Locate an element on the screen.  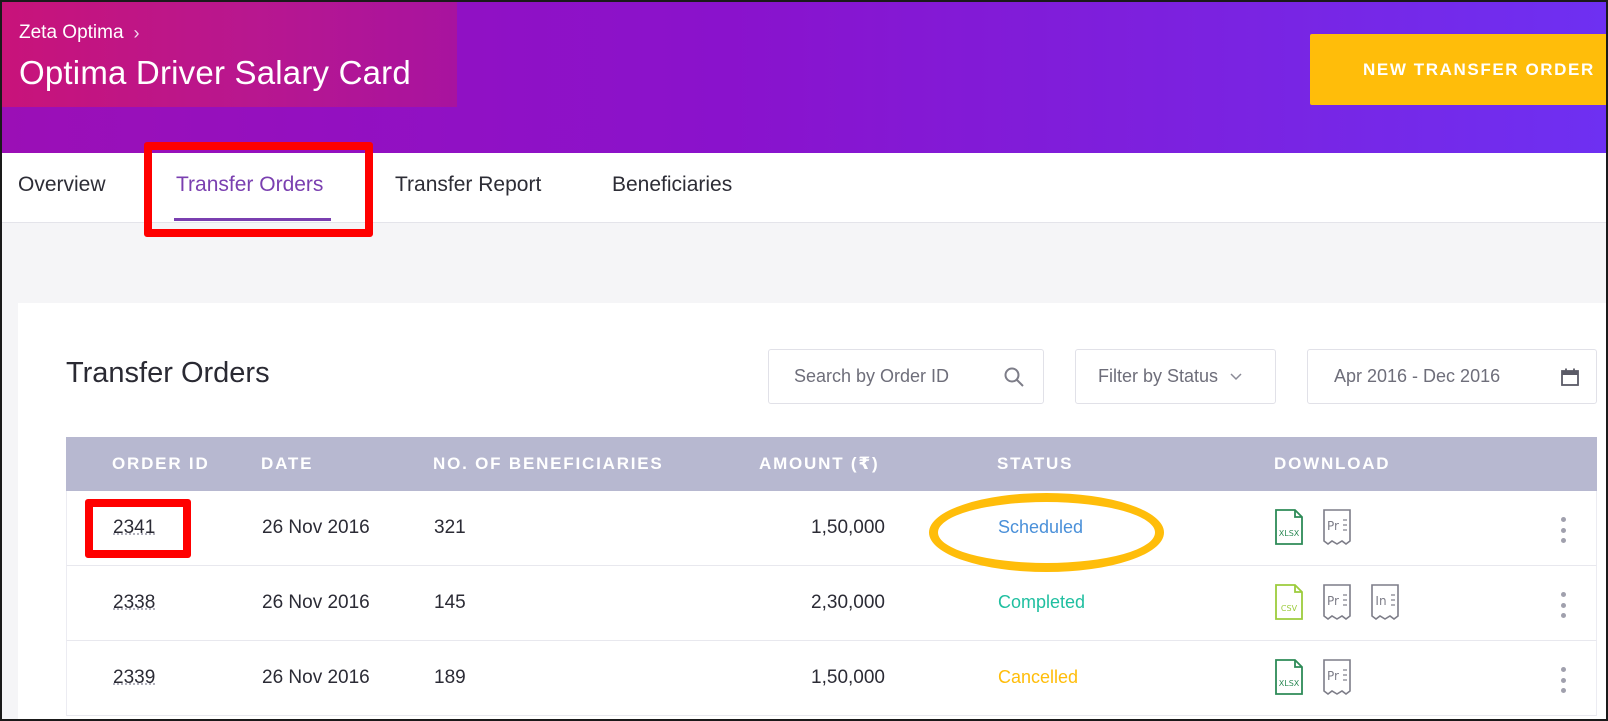
tab-transfer-report: Transfer Report is located at coordinates (468, 184).